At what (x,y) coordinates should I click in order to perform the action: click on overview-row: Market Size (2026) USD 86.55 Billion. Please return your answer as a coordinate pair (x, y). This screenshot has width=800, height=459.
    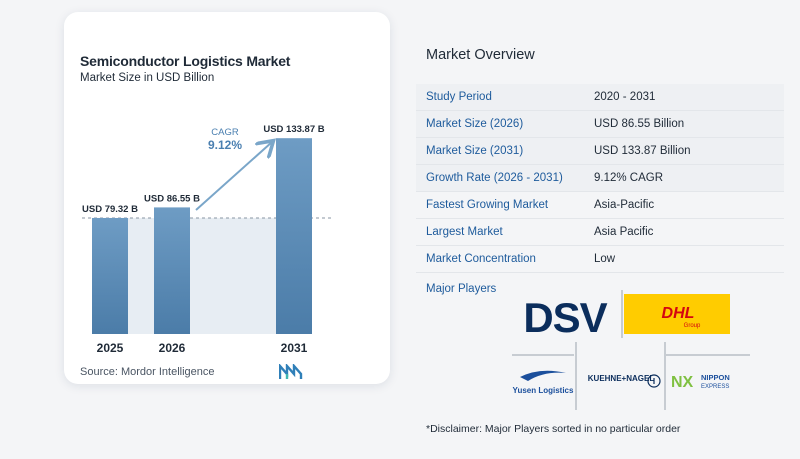
    Looking at the image, I should click on (600, 124).